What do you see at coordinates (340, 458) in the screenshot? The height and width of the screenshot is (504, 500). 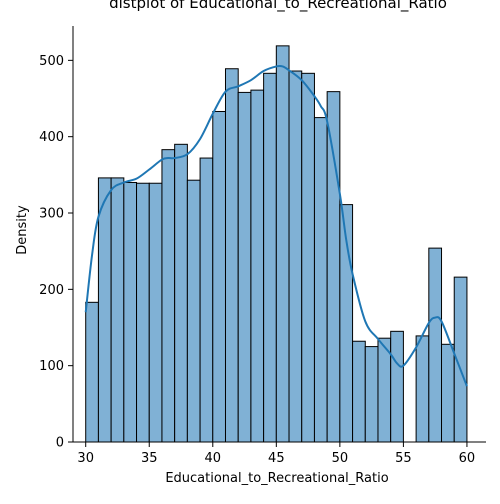 I see `x-tick-label: 50` at bounding box center [340, 458].